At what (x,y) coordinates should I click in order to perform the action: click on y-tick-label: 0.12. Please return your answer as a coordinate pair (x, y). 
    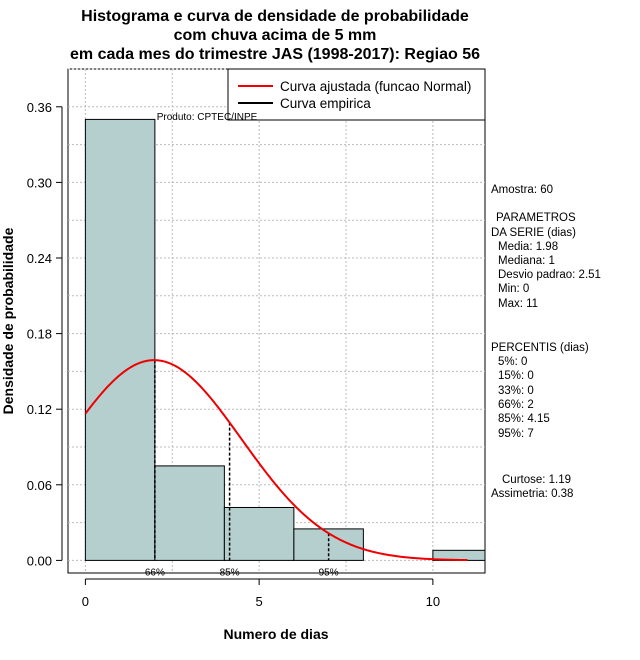
    Looking at the image, I should click on (39, 409).